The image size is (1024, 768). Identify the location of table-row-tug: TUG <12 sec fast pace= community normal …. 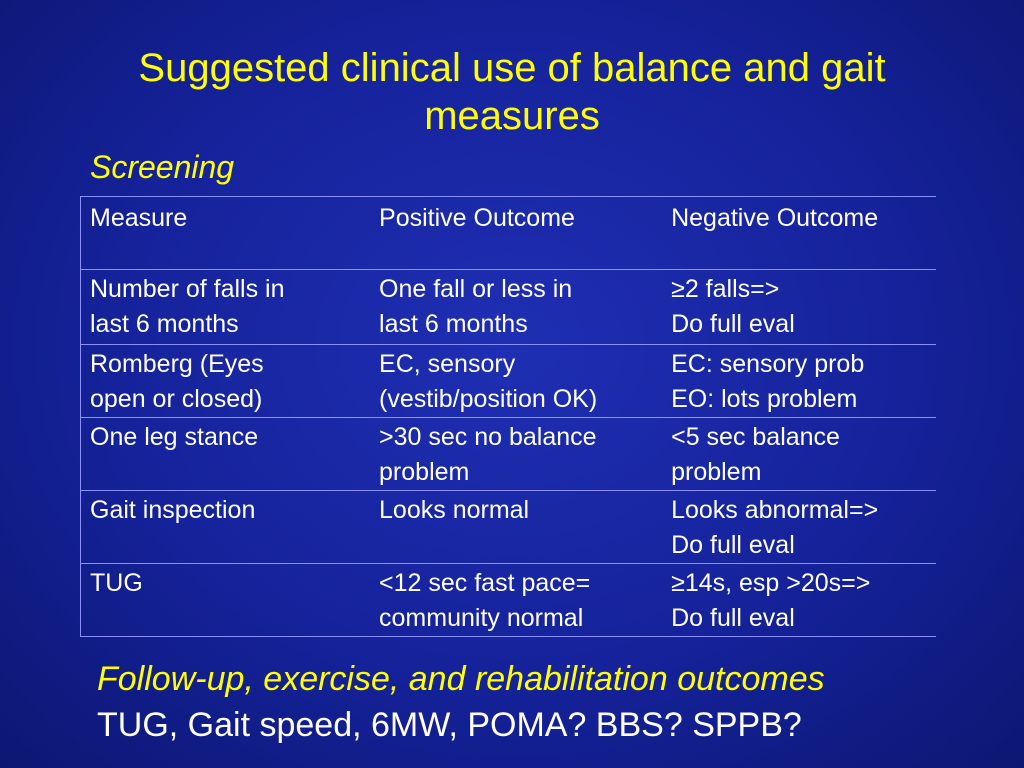
(508, 600).